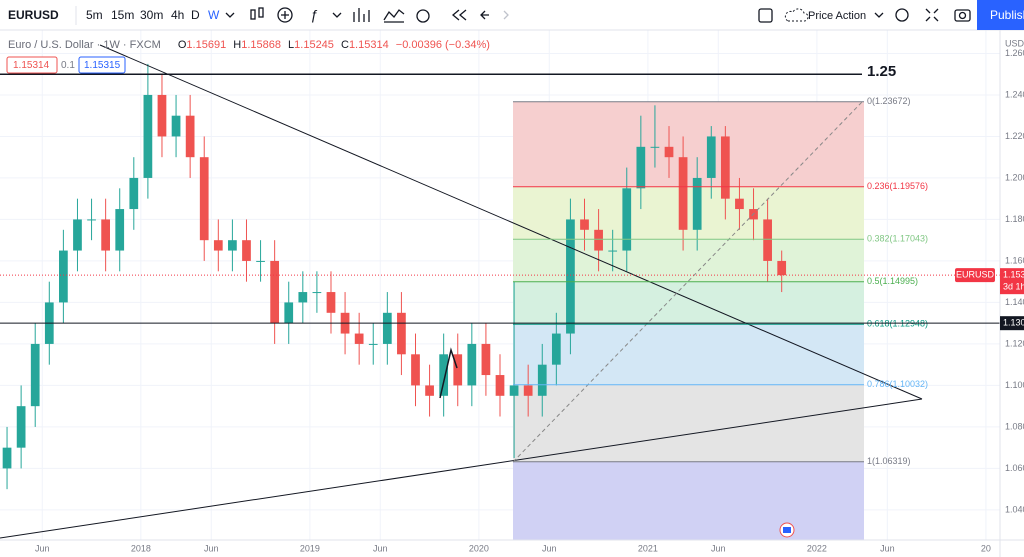  What do you see at coordinates (122, 15) in the screenshot?
I see `interval: 15m` at bounding box center [122, 15].